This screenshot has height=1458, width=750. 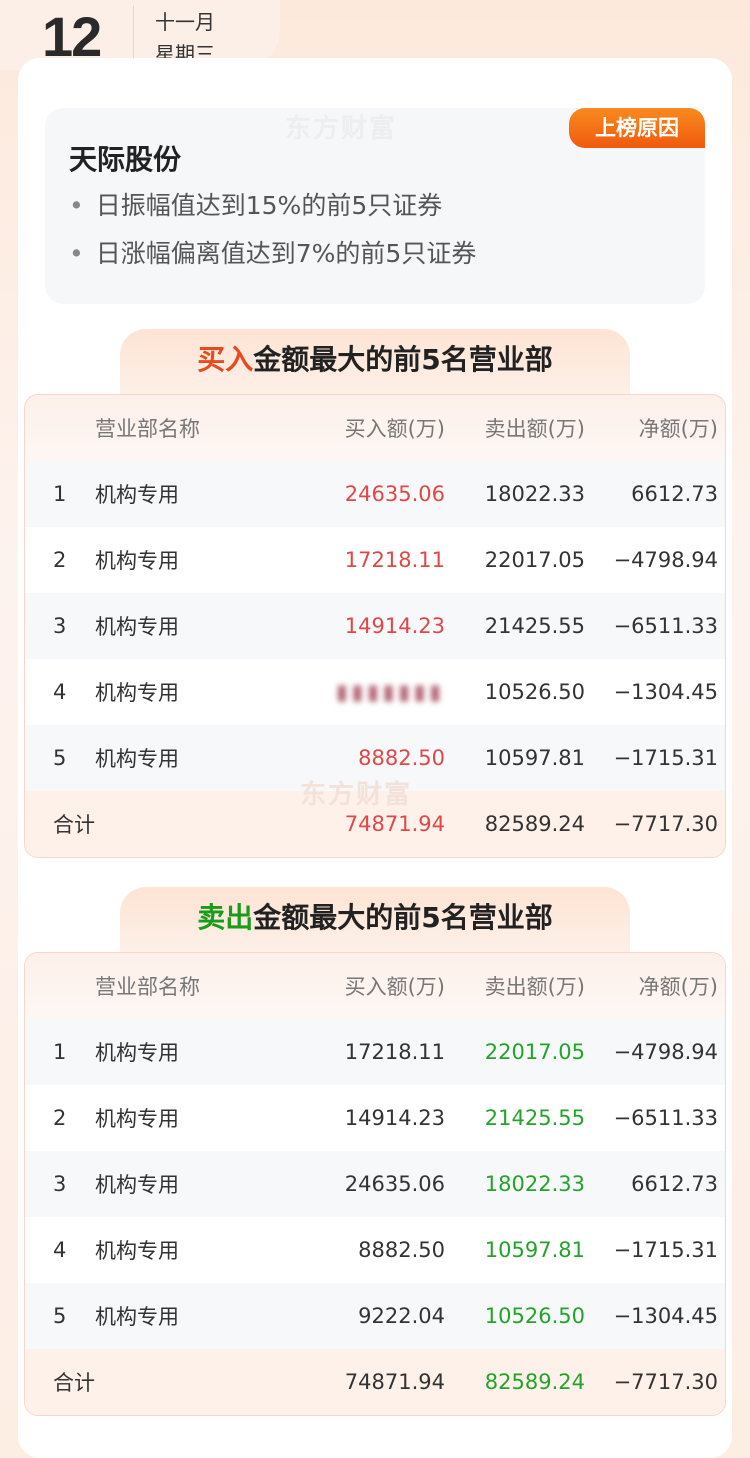 What do you see at coordinates (125, 159) in the screenshot?
I see `stock-name: 天际股份` at bounding box center [125, 159].